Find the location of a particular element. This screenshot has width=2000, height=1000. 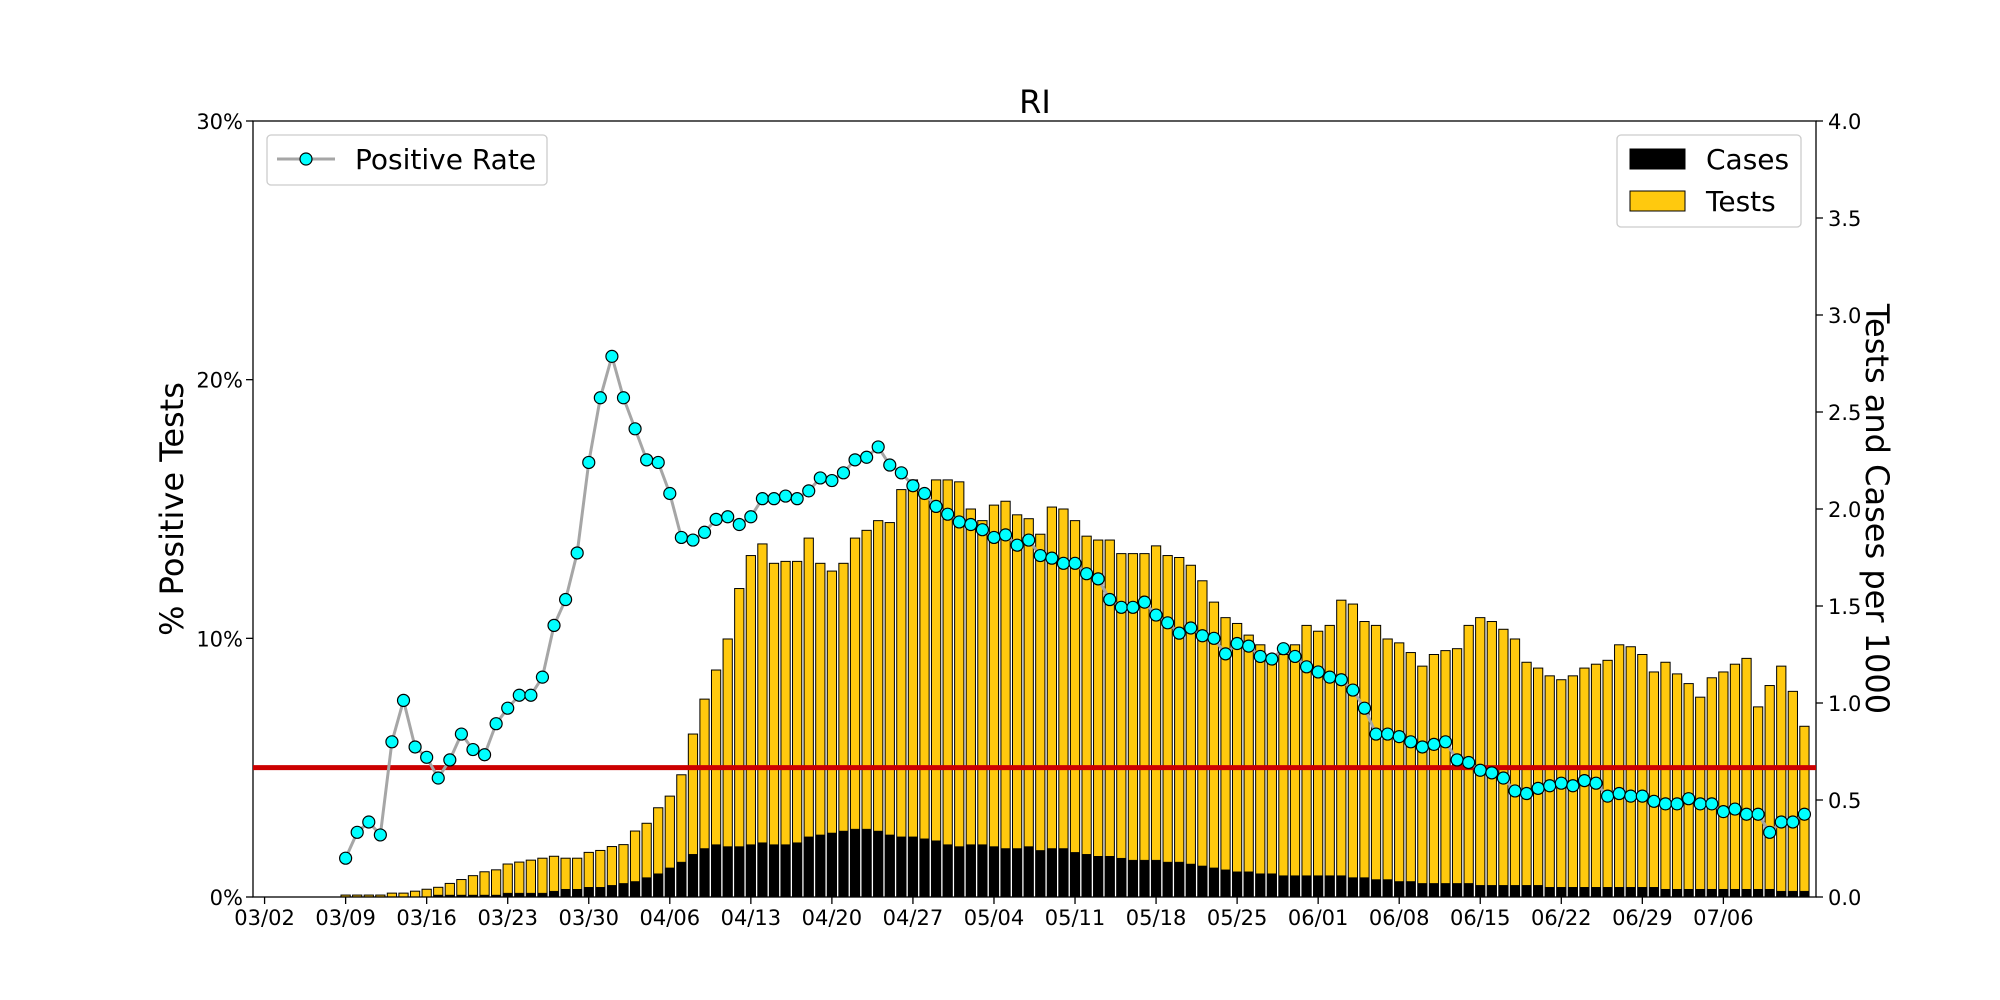

y-right-tick-label: 1.0 is located at coordinates (1844, 704).